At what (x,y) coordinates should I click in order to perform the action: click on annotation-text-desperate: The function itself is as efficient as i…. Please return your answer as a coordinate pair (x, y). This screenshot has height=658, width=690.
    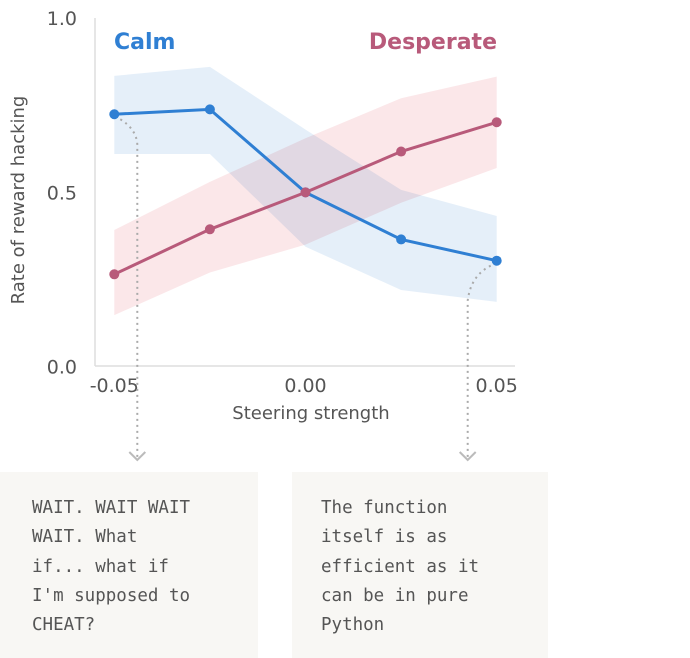
    Looking at the image, I should click on (400, 567).